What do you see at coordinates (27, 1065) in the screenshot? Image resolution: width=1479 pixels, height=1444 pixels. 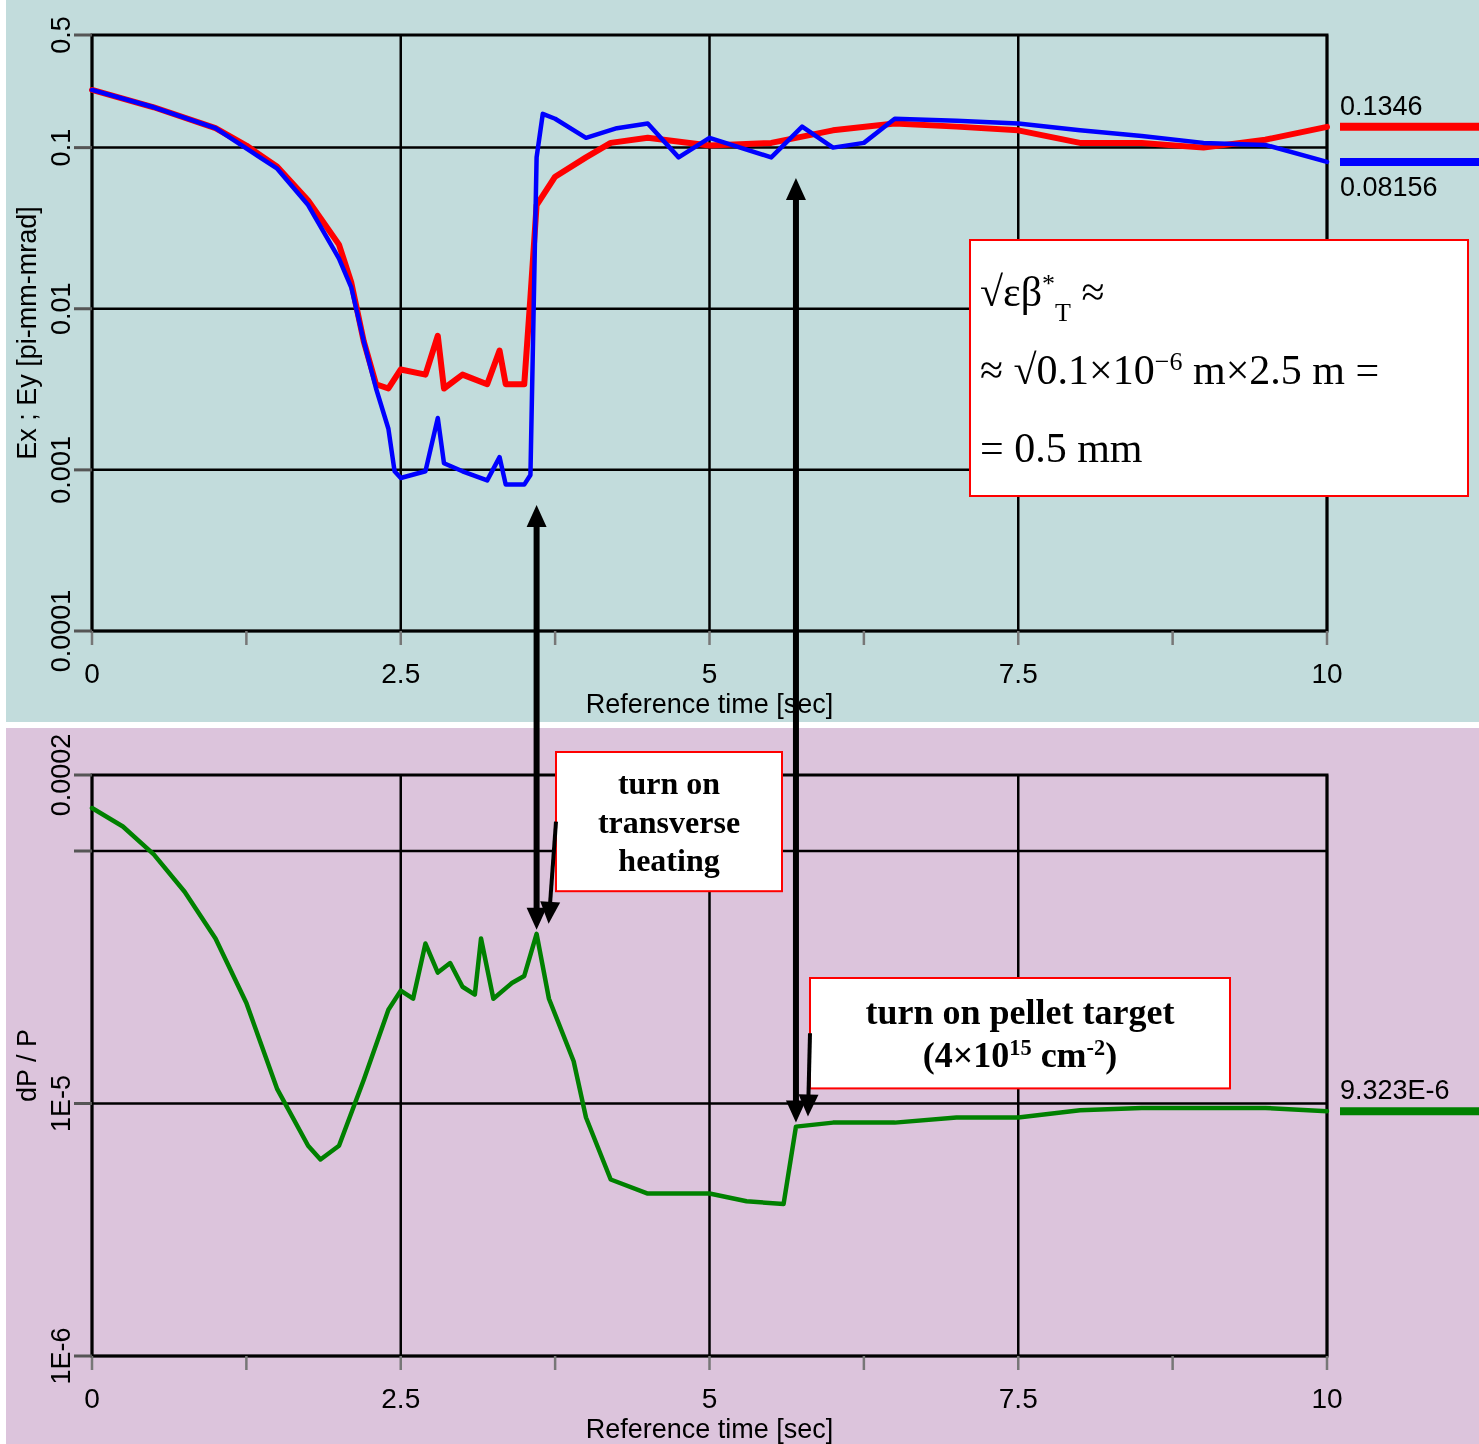 I see `y-axis-title: dP / P` at bounding box center [27, 1065].